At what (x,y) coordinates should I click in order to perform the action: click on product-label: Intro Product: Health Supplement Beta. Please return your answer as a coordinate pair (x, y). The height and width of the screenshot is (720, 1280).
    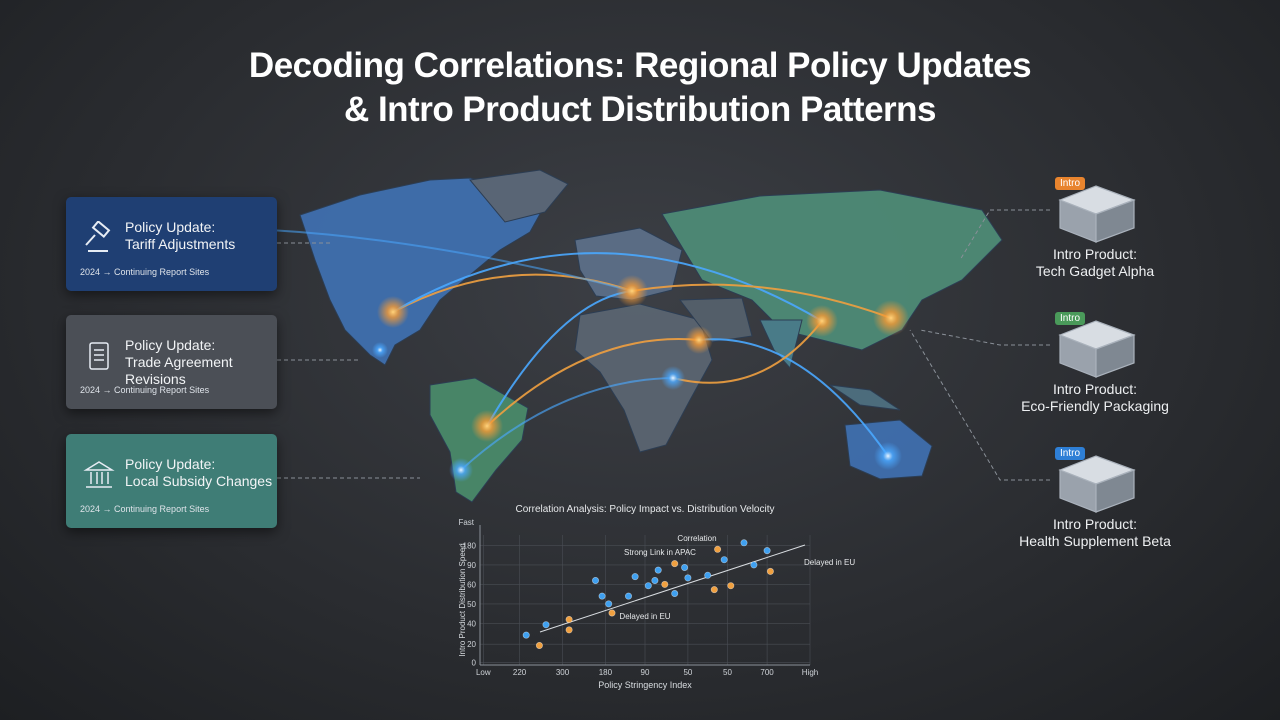
    Looking at the image, I should click on (1095, 533).